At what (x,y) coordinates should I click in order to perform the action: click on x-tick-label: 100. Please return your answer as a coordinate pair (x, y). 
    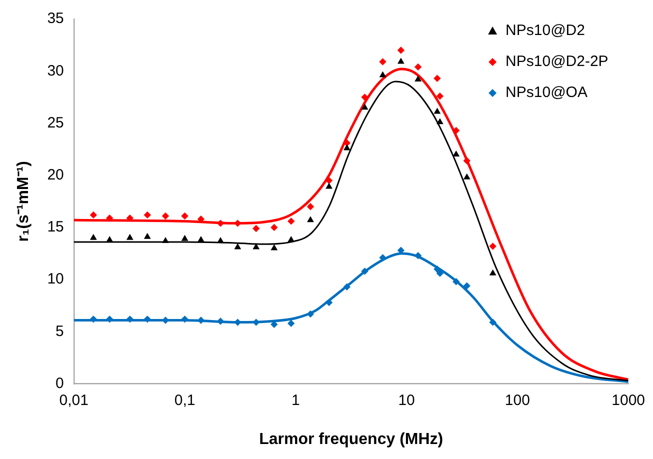
    Looking at the image, I should click on (517, 400).